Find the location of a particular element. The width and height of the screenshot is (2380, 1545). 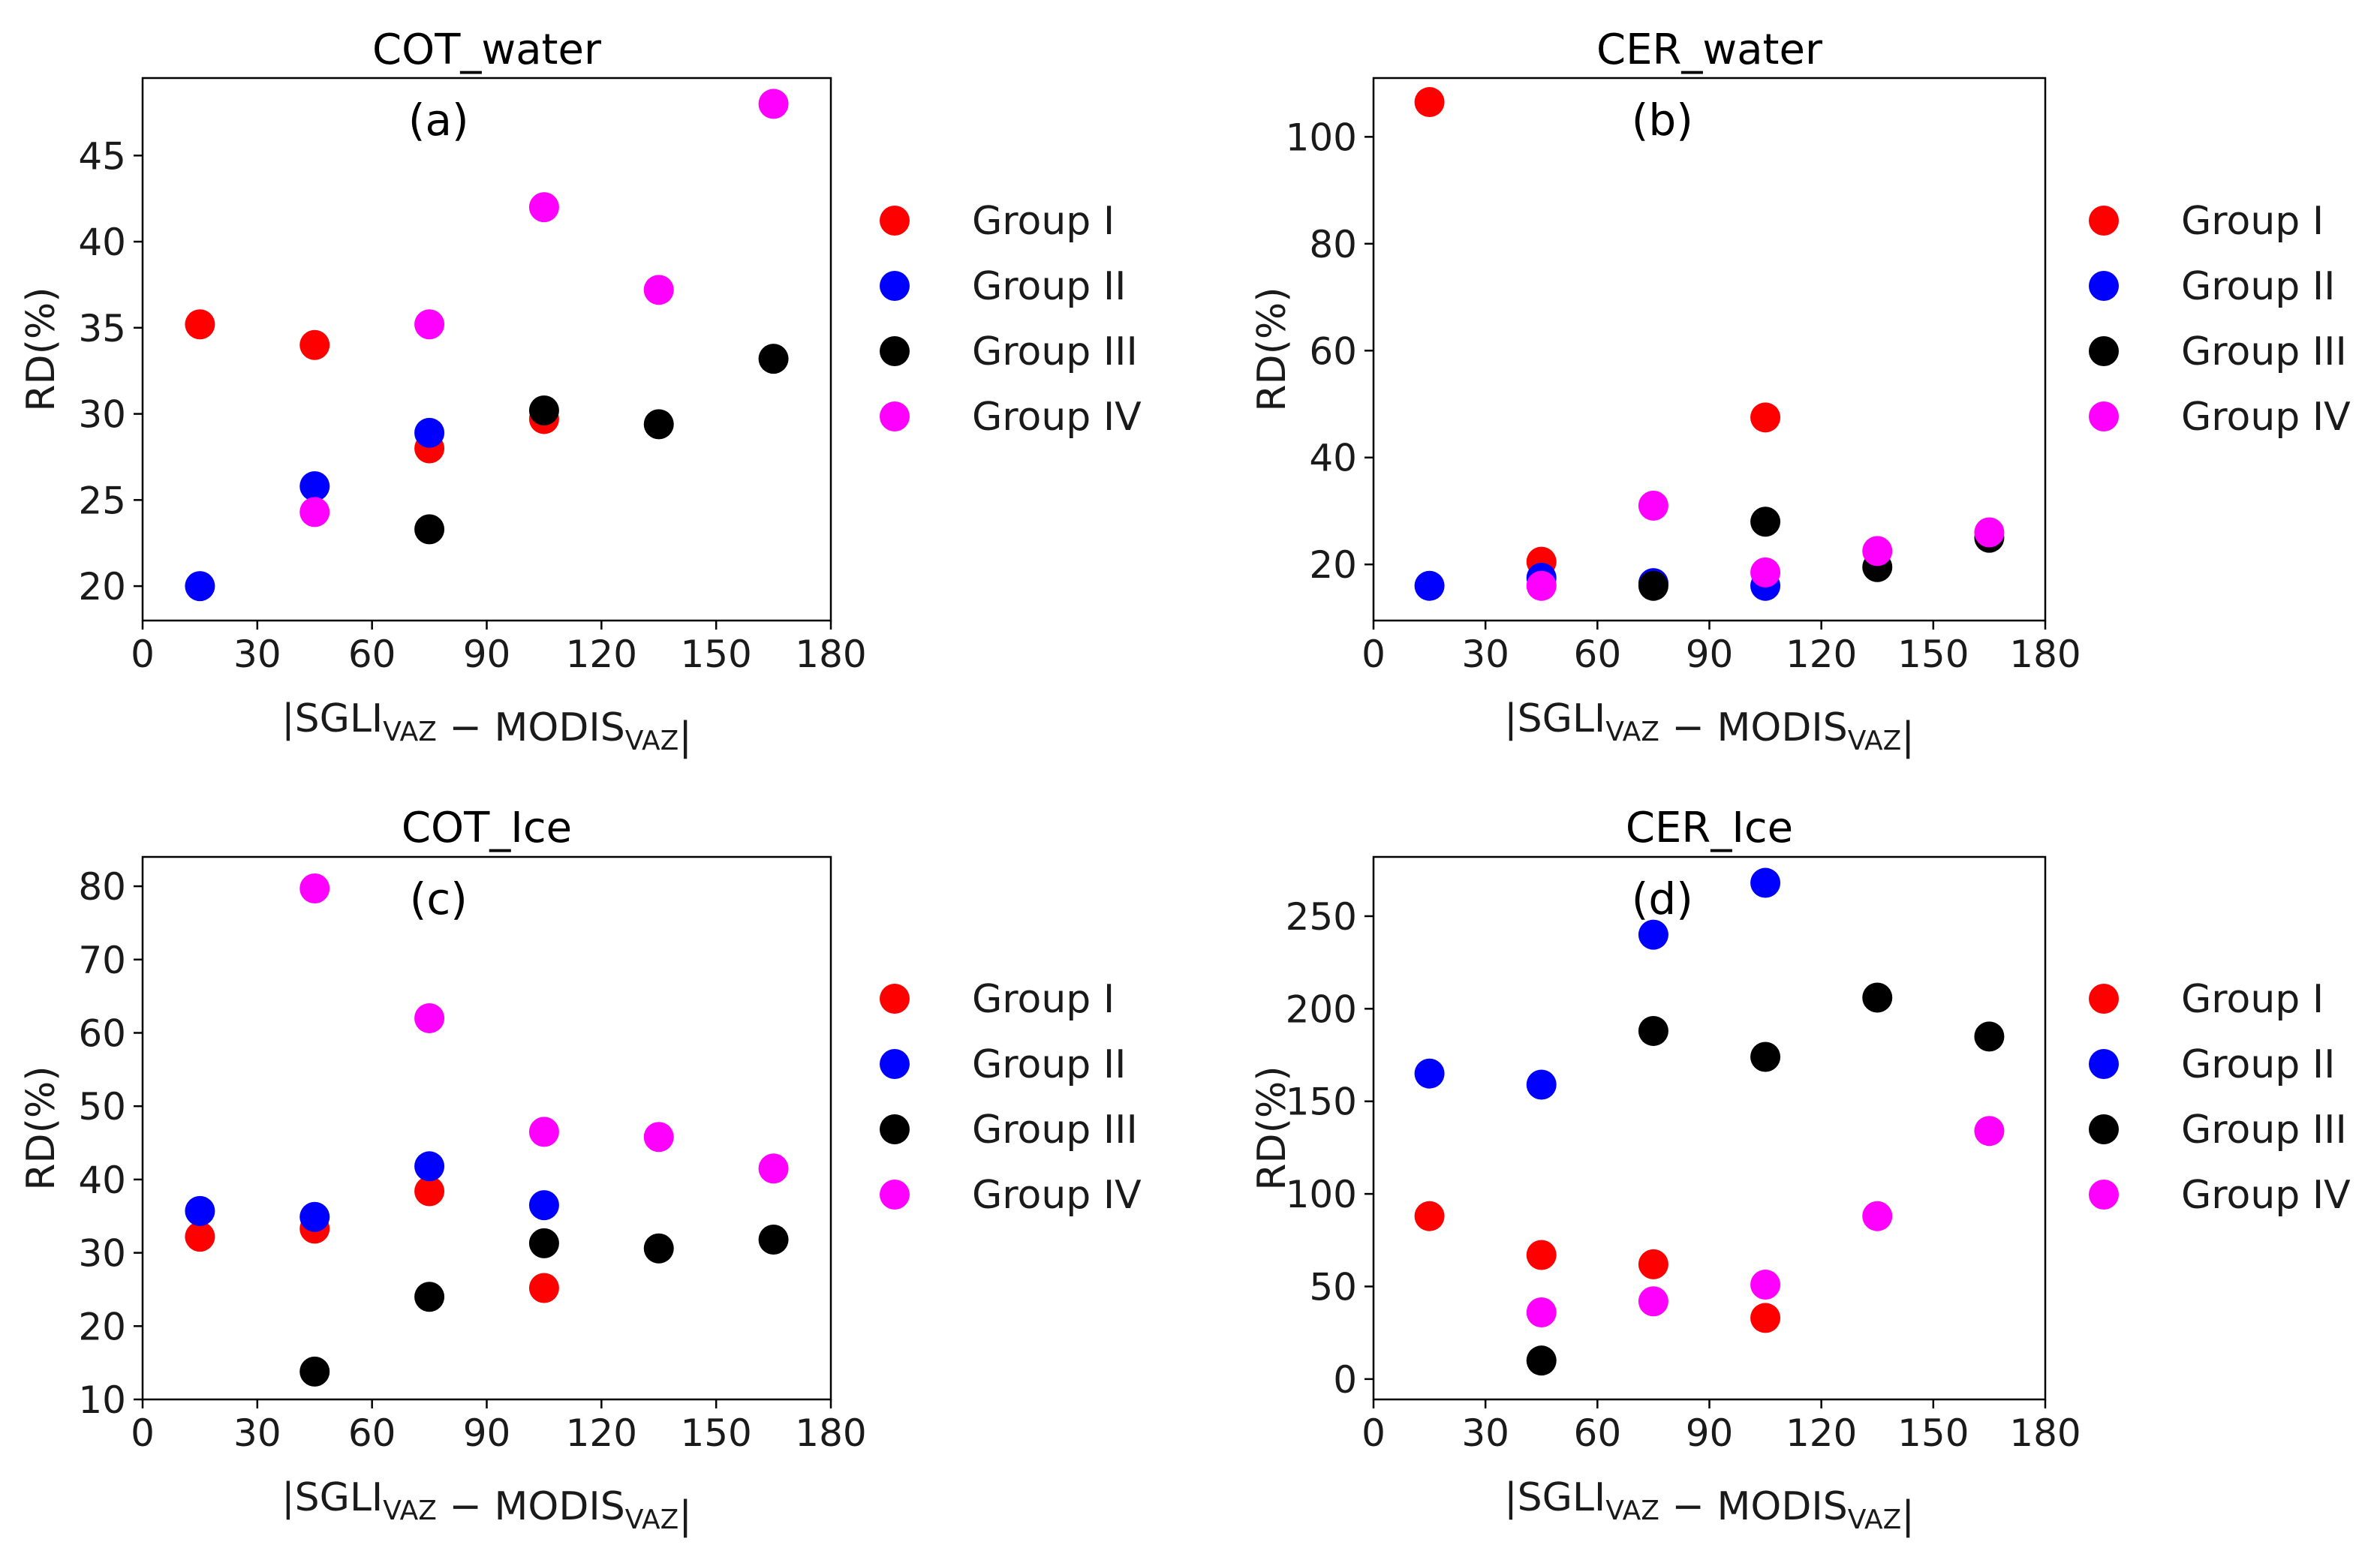

y-tick-label: 250 is located at coordinates (1321, 917).